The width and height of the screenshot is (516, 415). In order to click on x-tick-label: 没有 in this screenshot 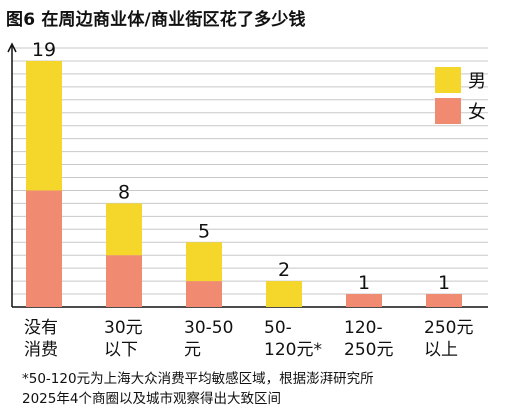, I will do `click(41, 328)`.